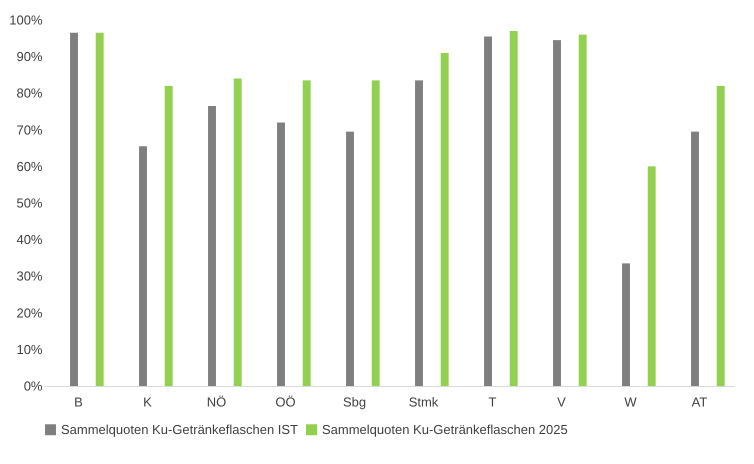 The height and width of the screenshot is (464, 754). Describe the element at coordinates (147, 402) in the screenshot. I see `x-tick-label: K` at that location.